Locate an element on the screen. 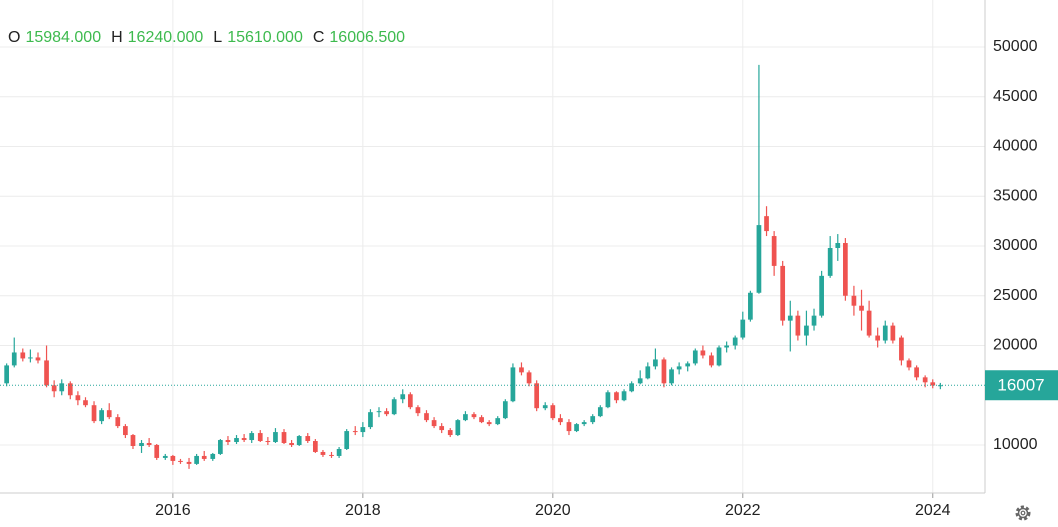  x-tick-label: 2022 is located at coordinates (743, 510).